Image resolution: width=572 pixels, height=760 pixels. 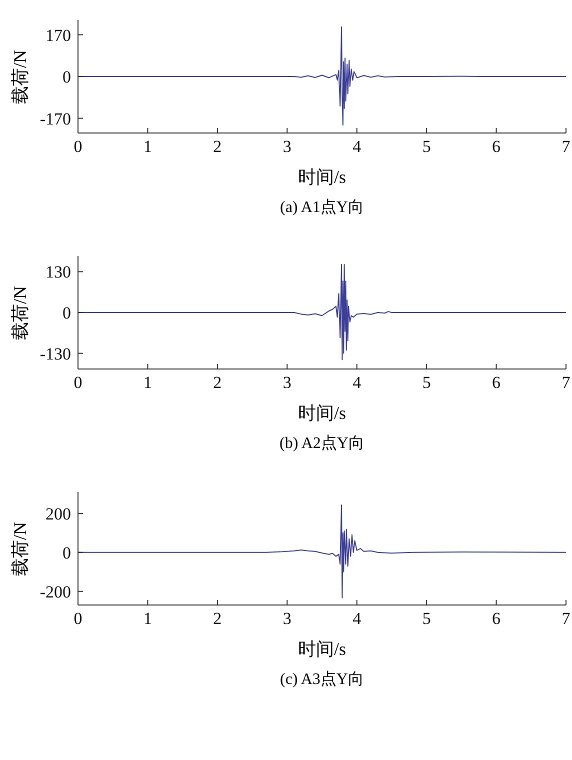 I want to click on y-tick-label: 170, so click(x=58, y=35).